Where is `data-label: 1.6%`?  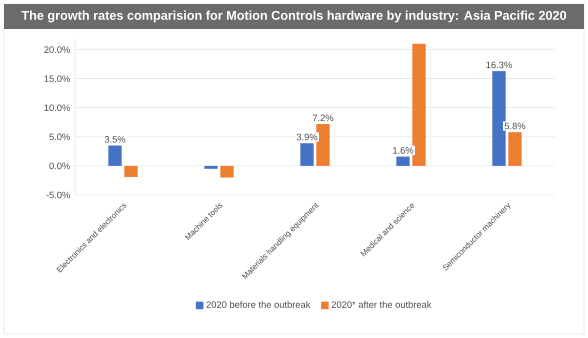
data-label: 1.6% is located at coordinates (403, 150).